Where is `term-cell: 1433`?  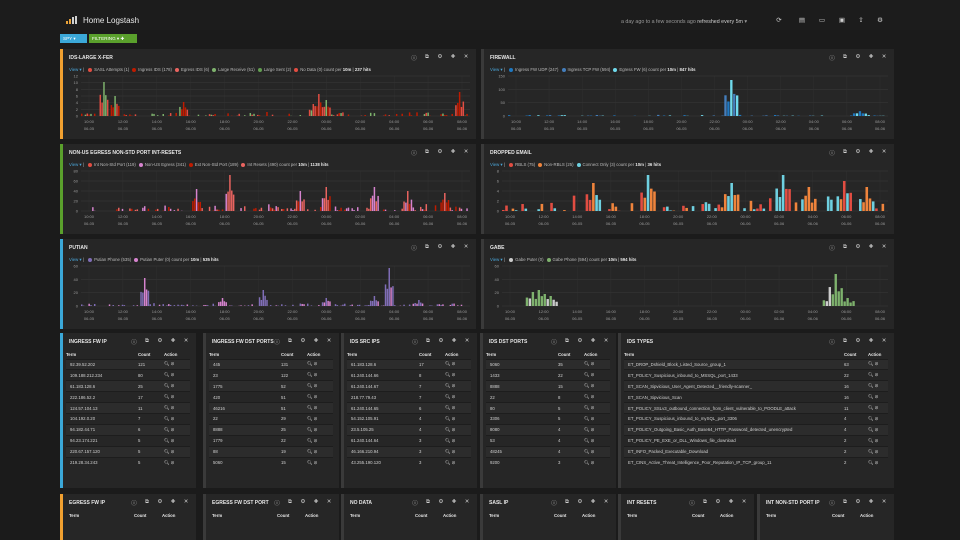
term-cell: 1433 is located at coordinates (522, 375).